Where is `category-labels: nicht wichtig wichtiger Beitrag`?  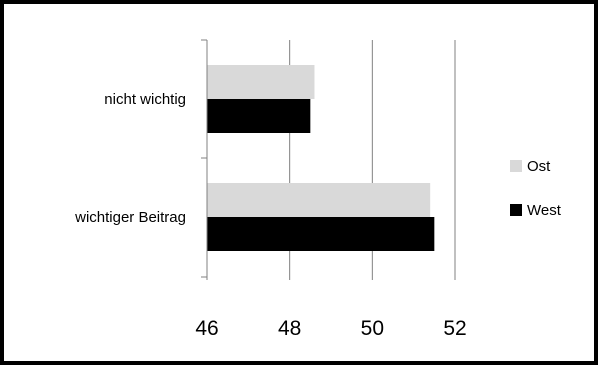
category-labels: nicht wichtig wichtiger Beitrag is located at coordinates (130, 158).